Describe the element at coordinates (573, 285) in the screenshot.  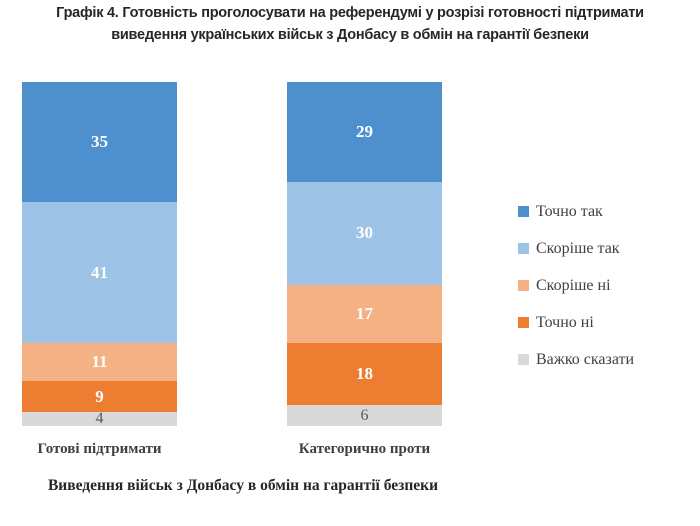
I see `legend-label: Скоріше ні` at that location.